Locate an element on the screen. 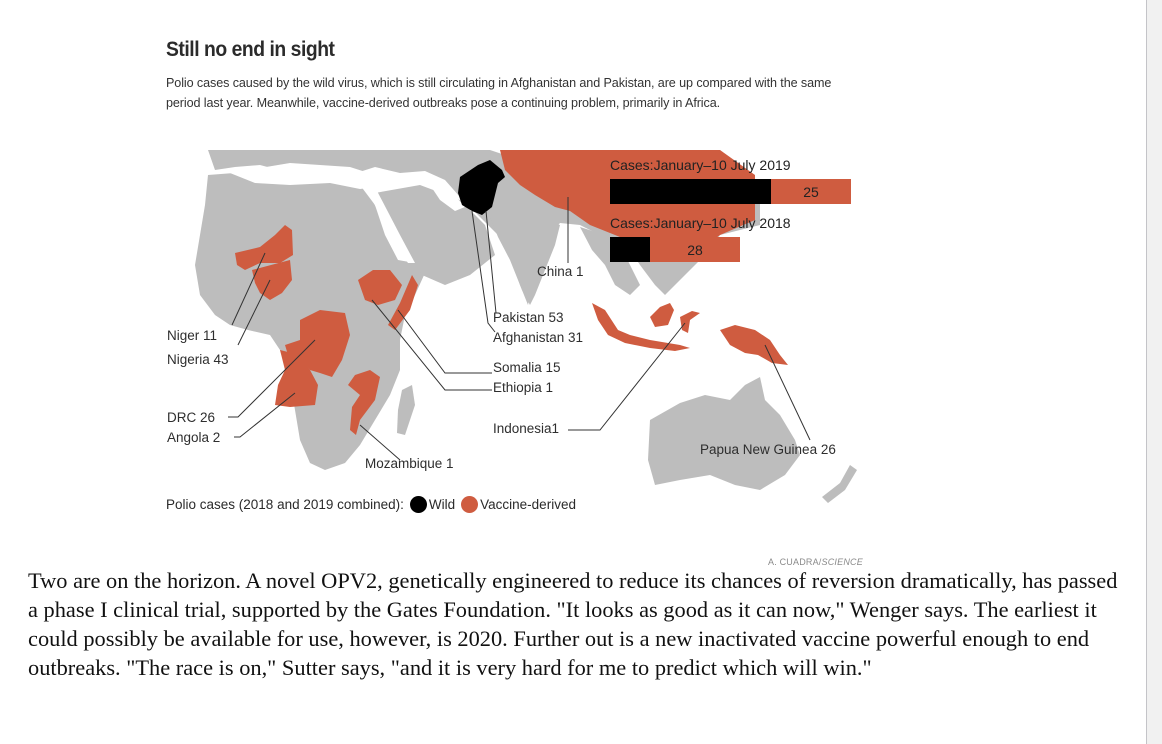 Image resolution: width=1162 pixels, height=744 pixels. legend-label: Polio cases (2018 and 2019 combined): is located at coordinates (285, 504).